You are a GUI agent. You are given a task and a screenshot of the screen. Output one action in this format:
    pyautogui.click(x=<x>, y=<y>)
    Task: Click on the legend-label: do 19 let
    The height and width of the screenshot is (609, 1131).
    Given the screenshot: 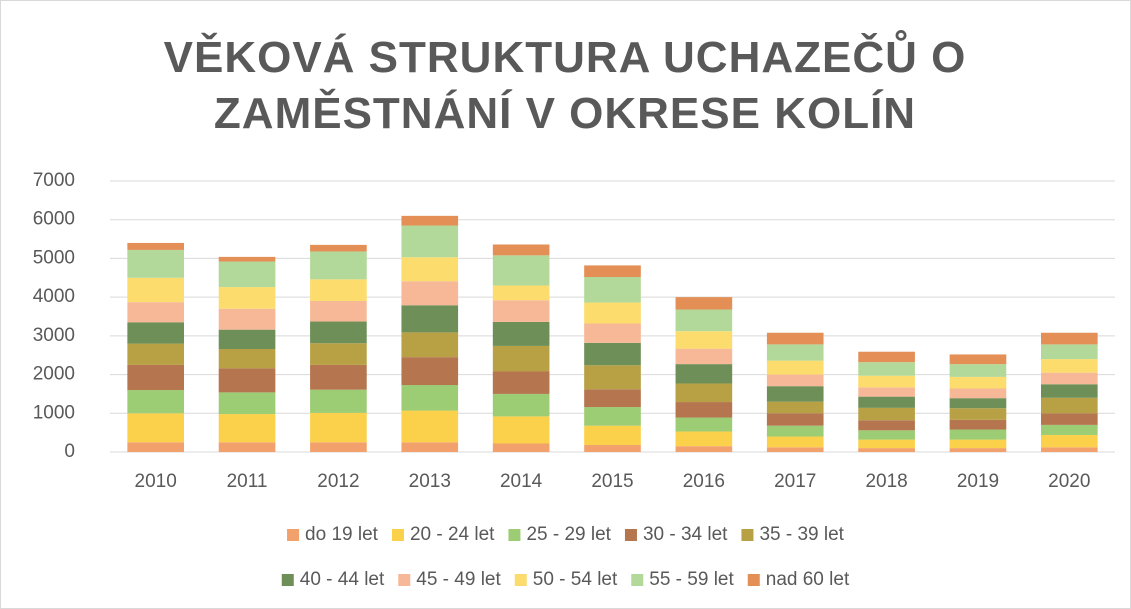 What is the action you would take?
    pyautogui.click(x=342, y=534)
    